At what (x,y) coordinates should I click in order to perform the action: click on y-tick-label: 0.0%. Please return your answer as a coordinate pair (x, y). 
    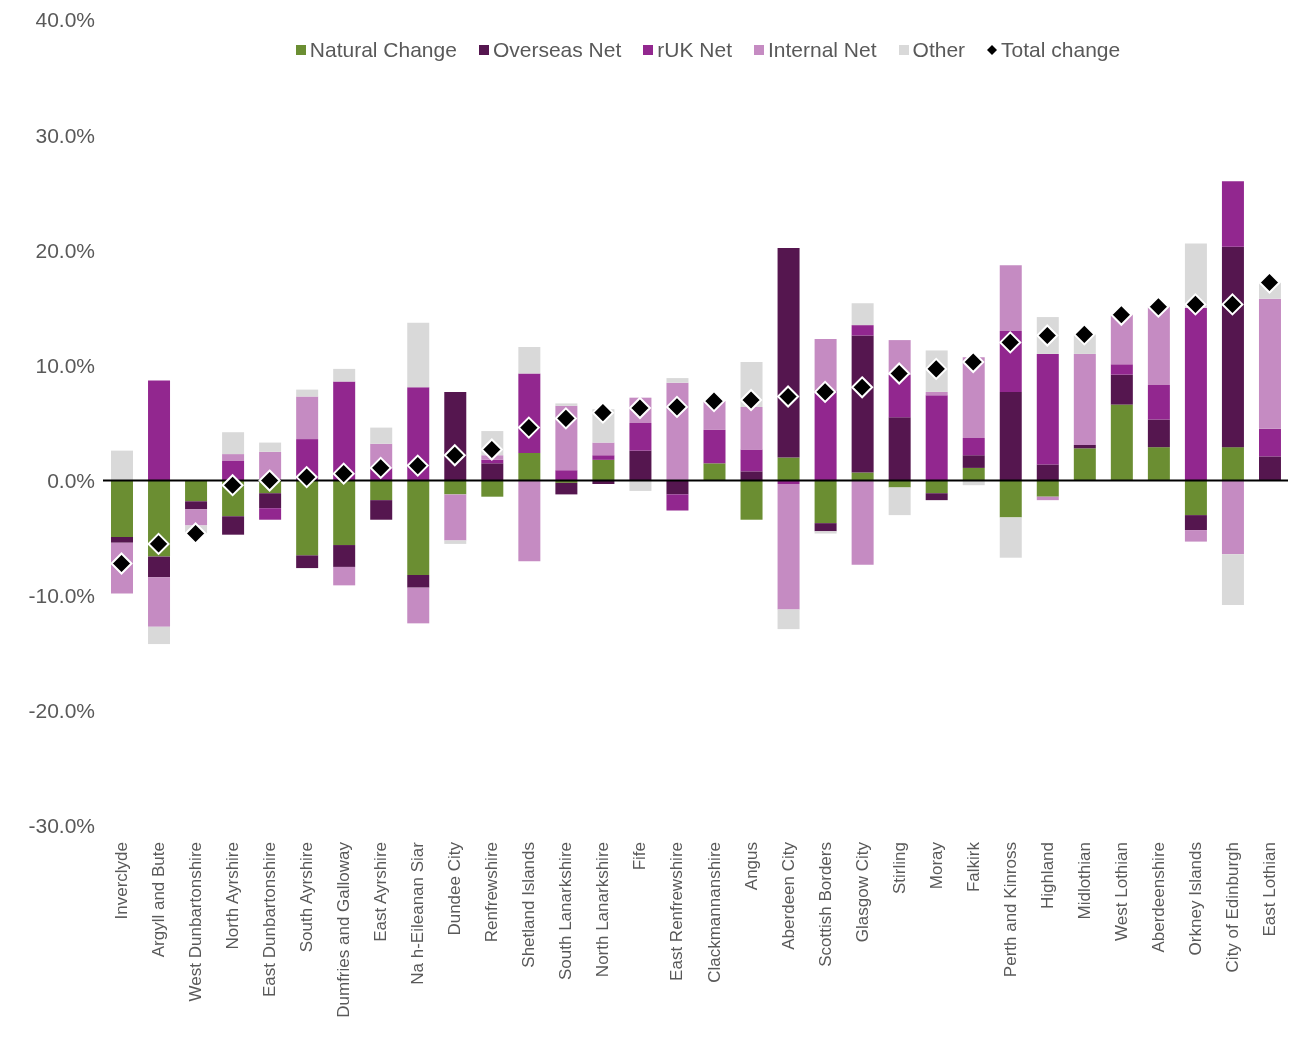
    Looking at the image, I should click on (71, 481).